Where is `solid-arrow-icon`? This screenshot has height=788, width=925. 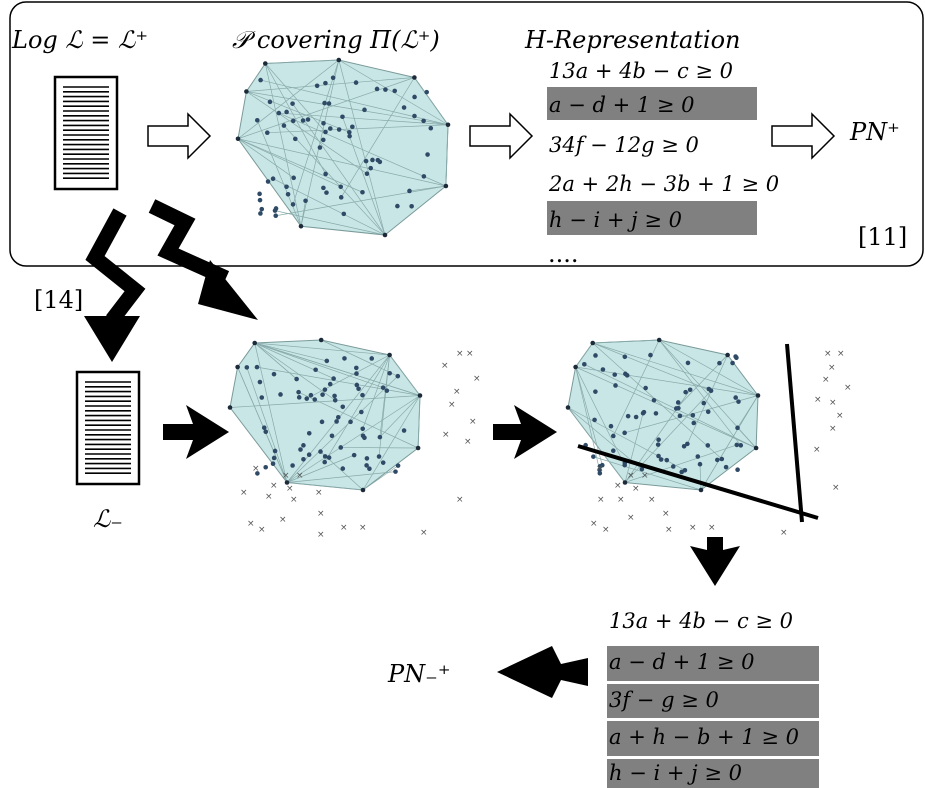 solid-arrow-icon is located at coordinates (542, 672).